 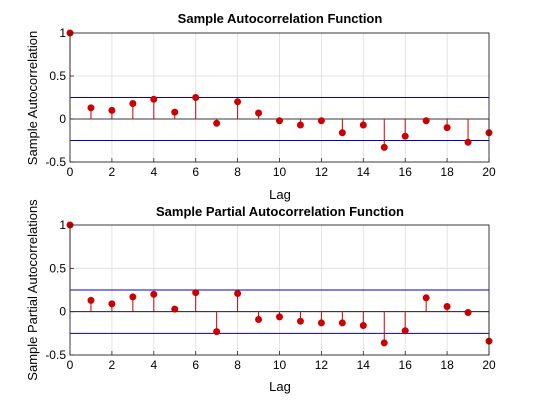 I want to click on y-axis-label: Sample Partial Autocorrelations, so click(x=32, y=290).